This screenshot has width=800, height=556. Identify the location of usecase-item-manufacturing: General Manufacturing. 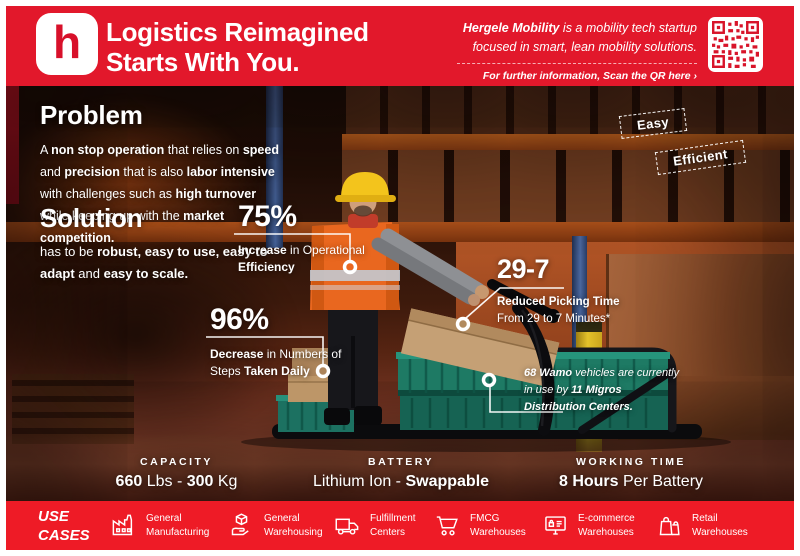
(159, 525).